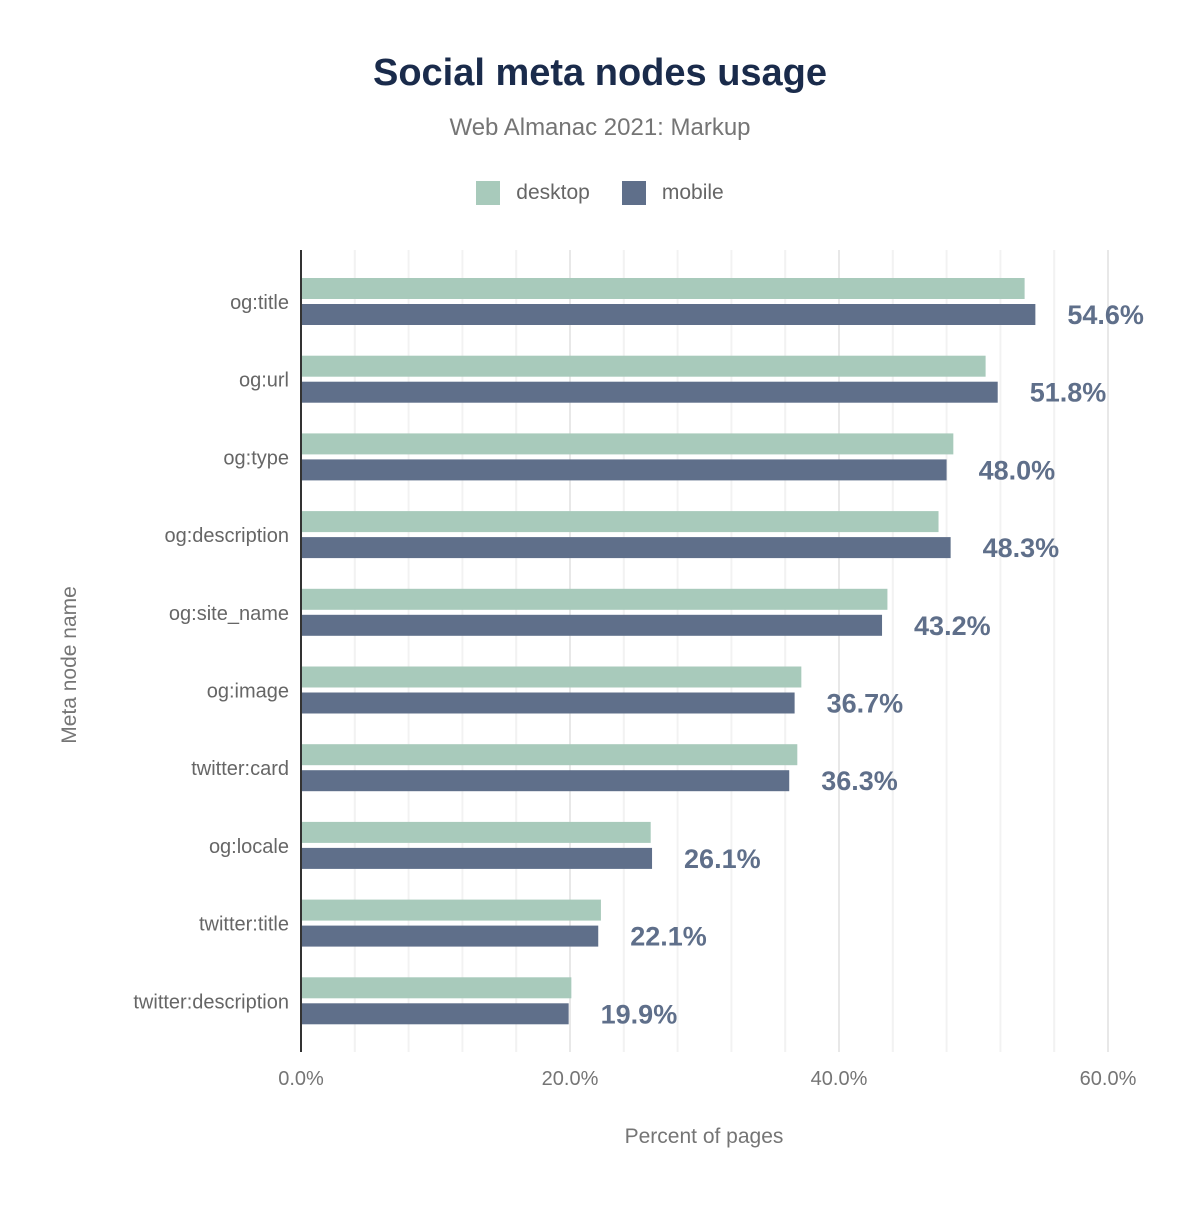 The height and width of the screenshot is (1208, 1200). Describe the element at coordinates (229, 614) in the screenshot. I see `y-tick-label: og:site_name` at that location.